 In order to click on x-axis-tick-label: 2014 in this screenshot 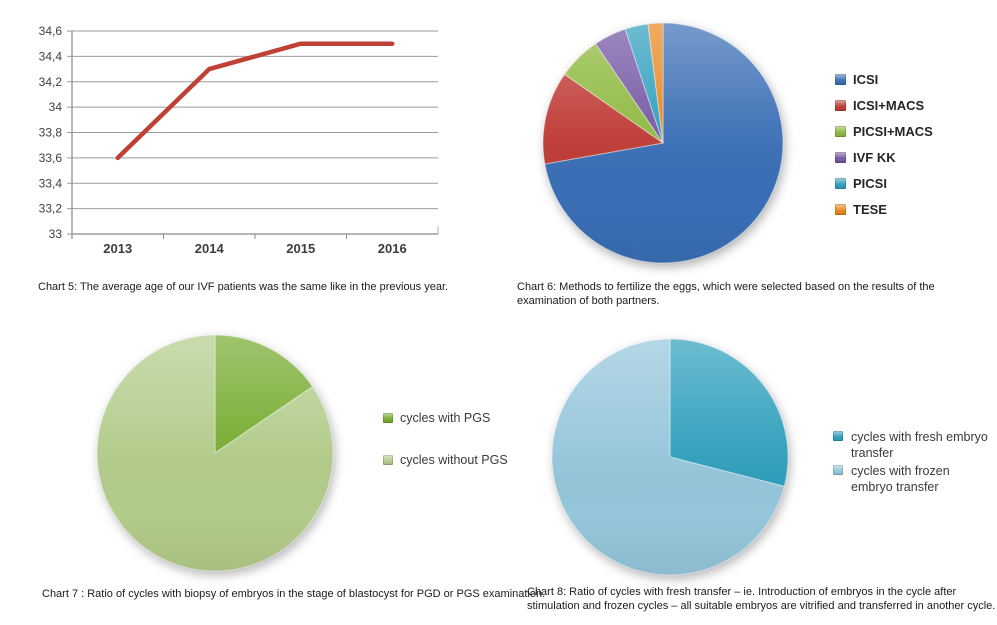, I will do `click(210, 248)`.